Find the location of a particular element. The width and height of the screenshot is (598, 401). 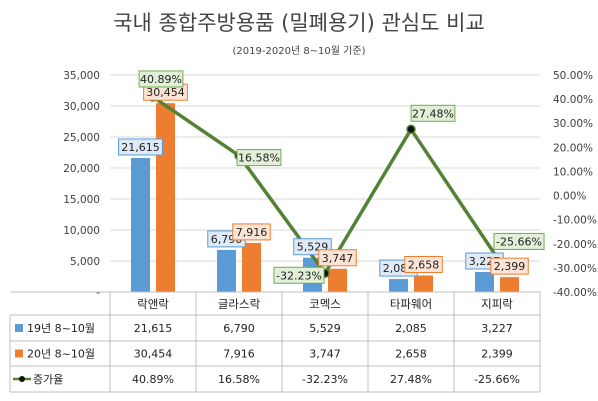

y-right-tick-label: 30.00% is located at coordinates (573, 124).